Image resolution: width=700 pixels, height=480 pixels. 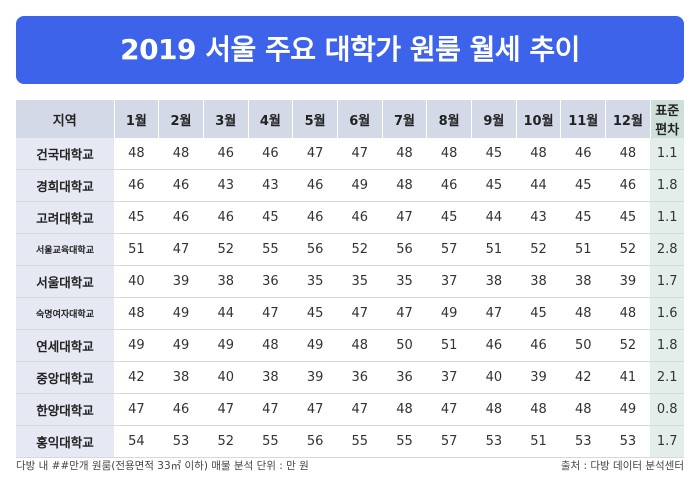 I want to click on table-row: 고려대학교 45 46 46 45 46 46 47 45 44 43 45 45 1.1, so click(x=350, y=217).